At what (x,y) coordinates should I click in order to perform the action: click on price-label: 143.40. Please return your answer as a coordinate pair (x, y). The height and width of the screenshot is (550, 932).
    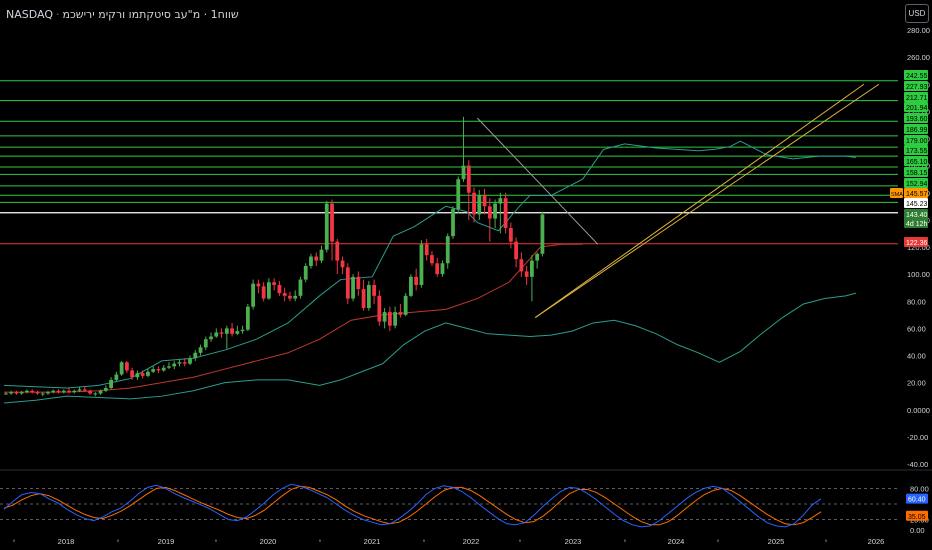
    Looking at the image, I should click on (917, 215).